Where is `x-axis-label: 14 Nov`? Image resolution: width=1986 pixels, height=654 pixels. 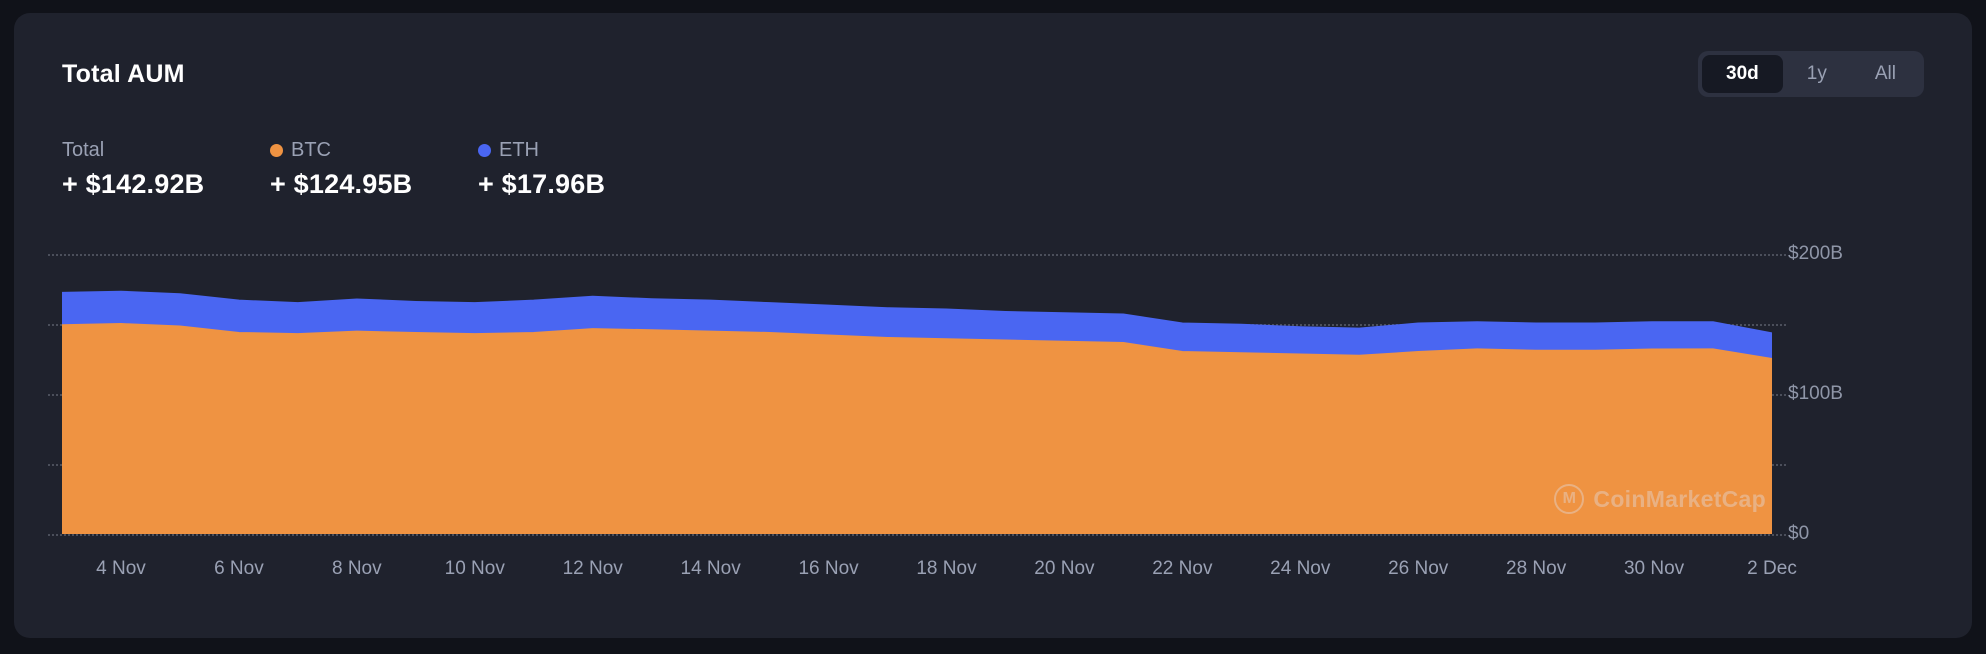
x-axis-label: 14 Nov is located at coordinates (710, 568).